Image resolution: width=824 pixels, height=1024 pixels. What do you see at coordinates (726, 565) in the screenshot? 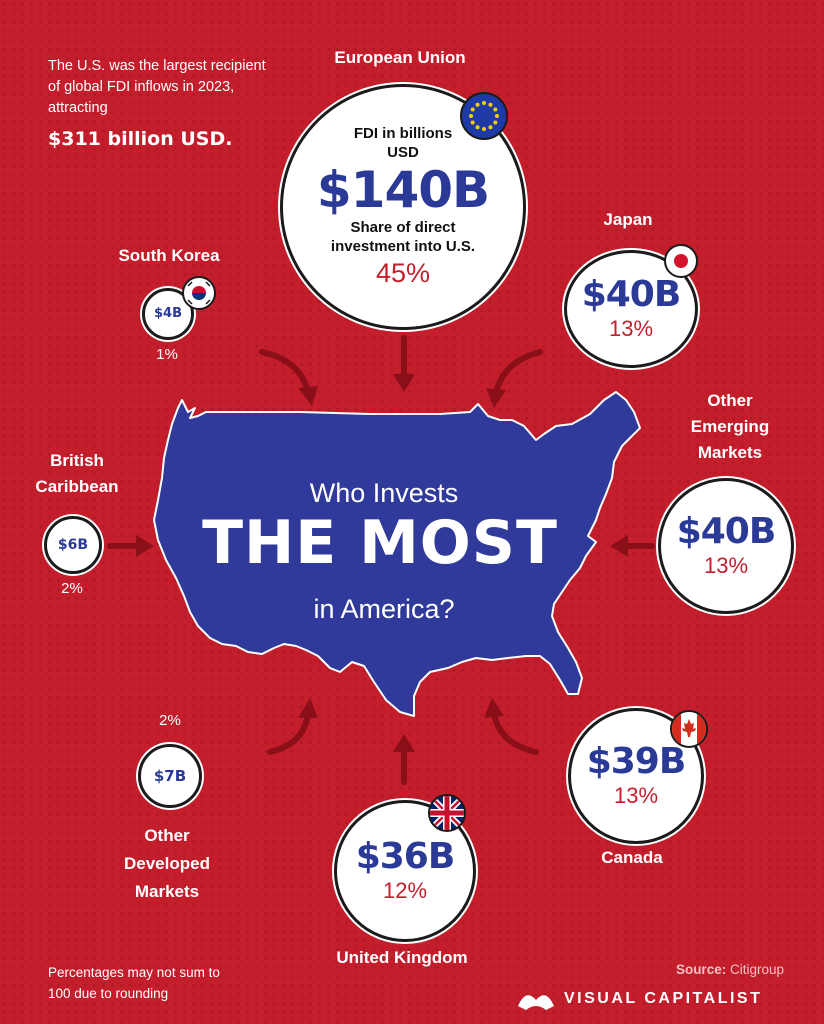
I see `emerging-share: 13%` at bounding box center [726, 565].